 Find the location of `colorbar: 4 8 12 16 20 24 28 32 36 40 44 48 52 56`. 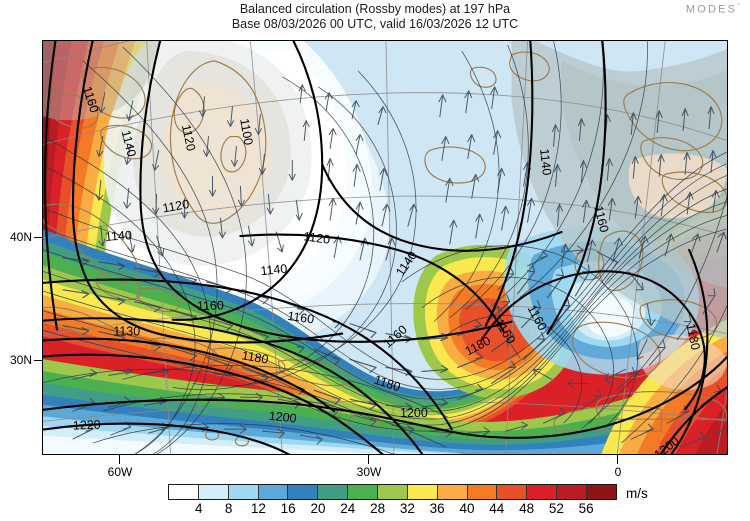

colorbar: 4 8 12 16 20 24 28 32 36 40 44 48 52 56 is located at coordinates (392, 502).